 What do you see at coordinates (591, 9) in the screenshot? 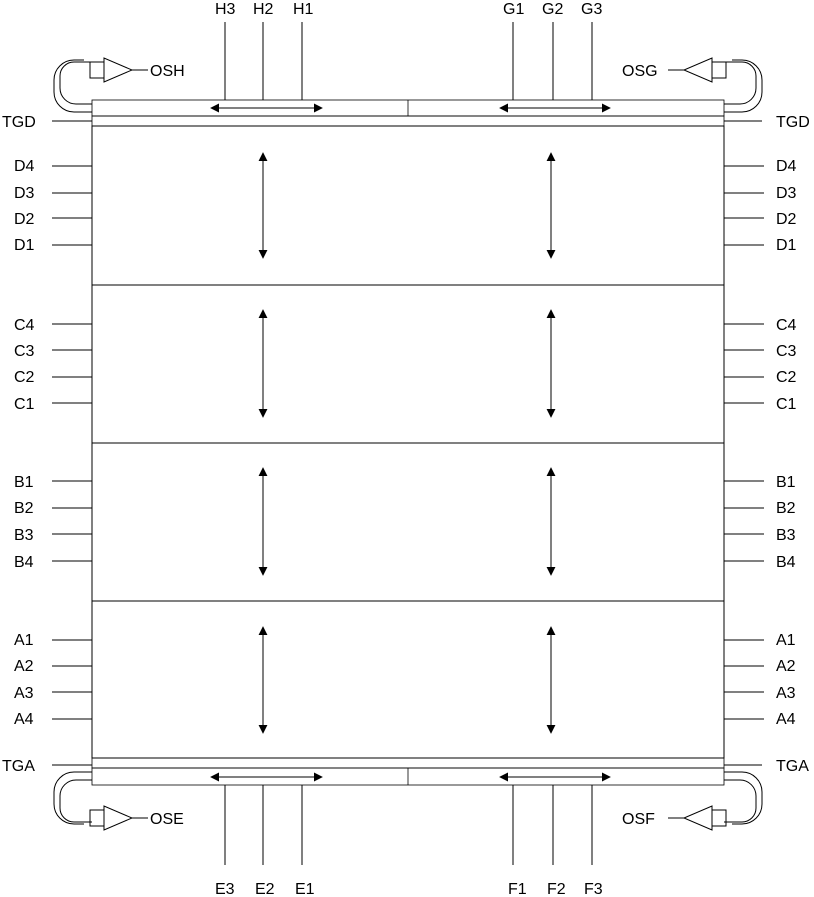
I see `pin-g3-label: G3` at bounding box center [591, 9].